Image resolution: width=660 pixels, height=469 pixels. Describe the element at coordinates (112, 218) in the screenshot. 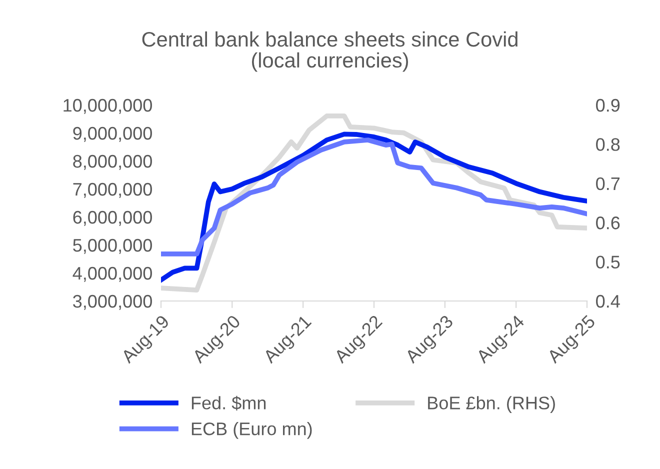

I see `y-tick-label: 6,000,000` at that location.